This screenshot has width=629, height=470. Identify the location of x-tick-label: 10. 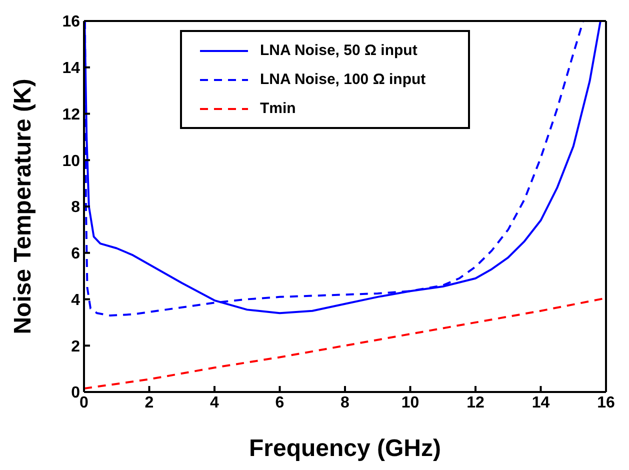
(410, 403).